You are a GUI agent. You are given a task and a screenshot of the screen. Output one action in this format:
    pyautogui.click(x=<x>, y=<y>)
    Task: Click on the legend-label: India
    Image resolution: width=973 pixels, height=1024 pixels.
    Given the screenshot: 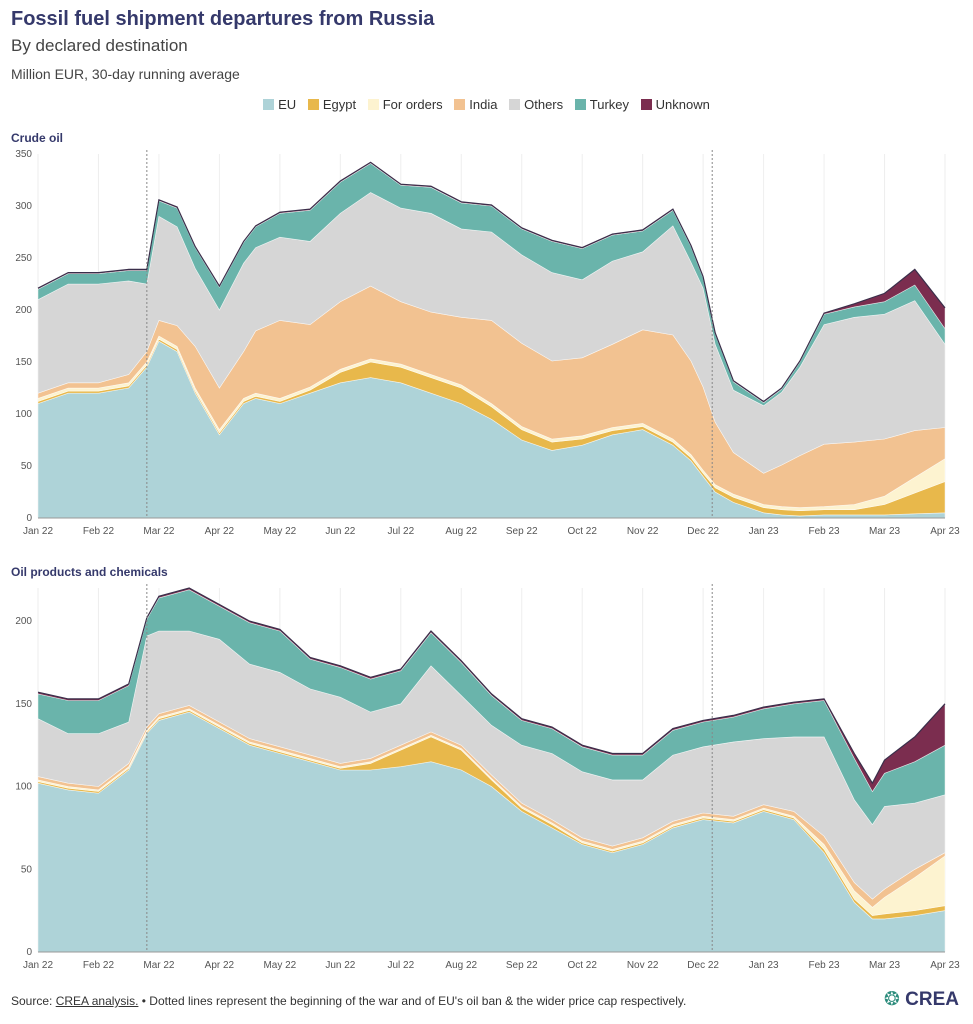 What is the action you would take?
    pyautogui.click(x=483, y=104)
    